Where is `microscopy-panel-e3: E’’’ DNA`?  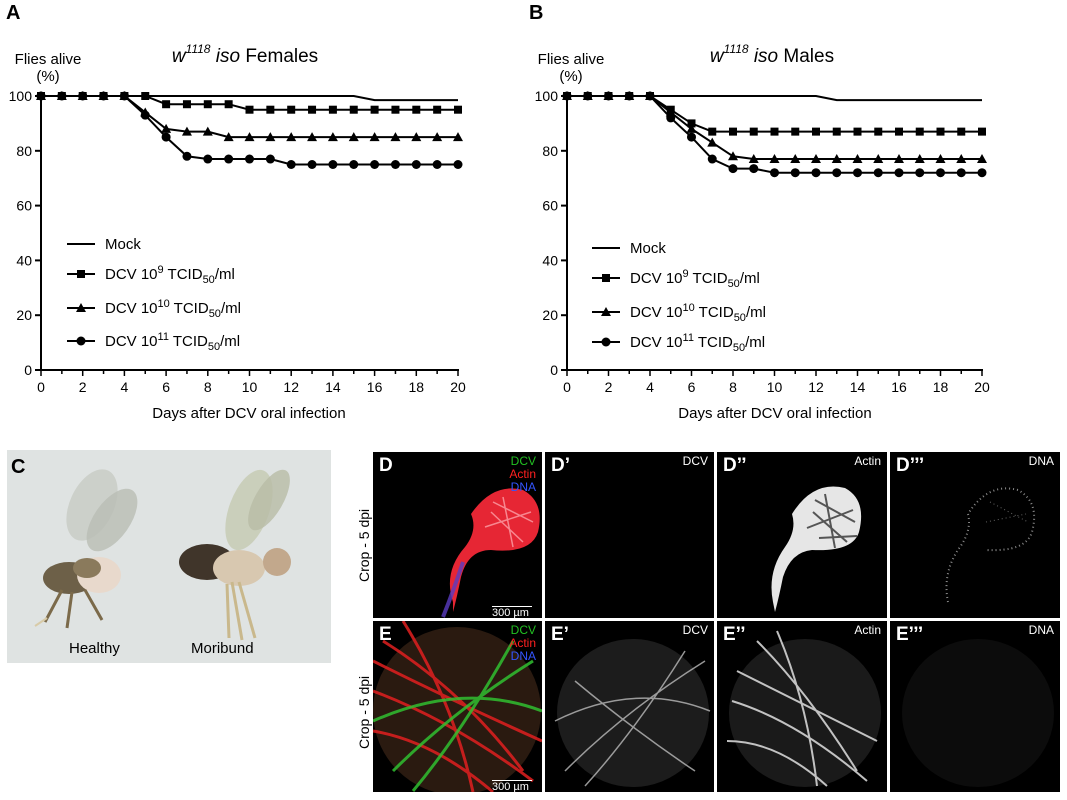 microscopy-panel-e3: E’’’ DNA is located at coordinates (975, 706).